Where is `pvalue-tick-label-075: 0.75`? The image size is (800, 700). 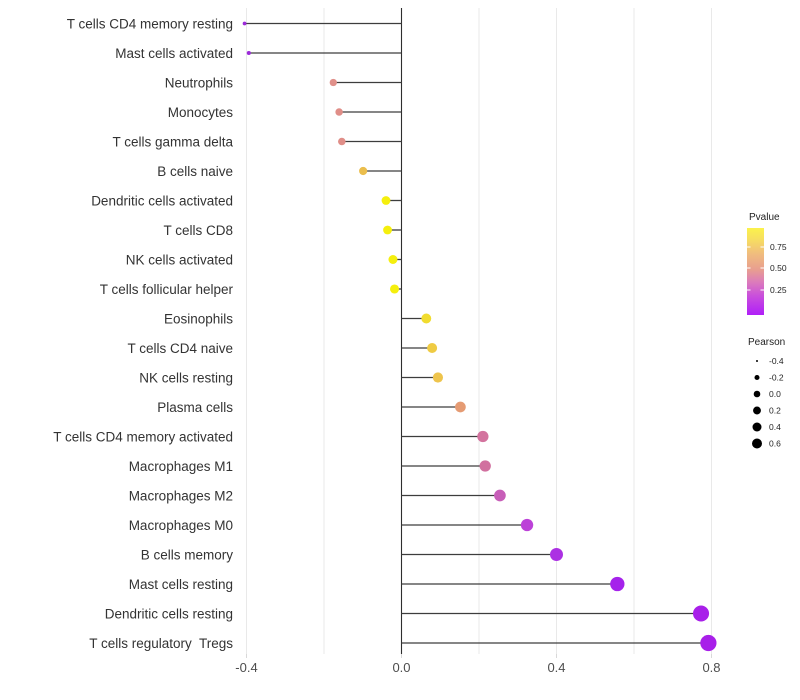 pvalue-tick-label-075: 0.75 is located at coordinates (778, 247).